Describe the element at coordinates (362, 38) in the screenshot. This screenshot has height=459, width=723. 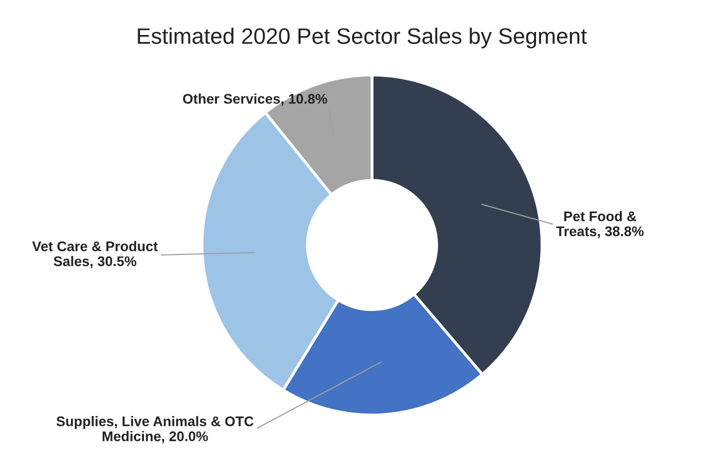
I see `chart-title: Estimated 2020 Pet Sector Sales by Segment` at that location.